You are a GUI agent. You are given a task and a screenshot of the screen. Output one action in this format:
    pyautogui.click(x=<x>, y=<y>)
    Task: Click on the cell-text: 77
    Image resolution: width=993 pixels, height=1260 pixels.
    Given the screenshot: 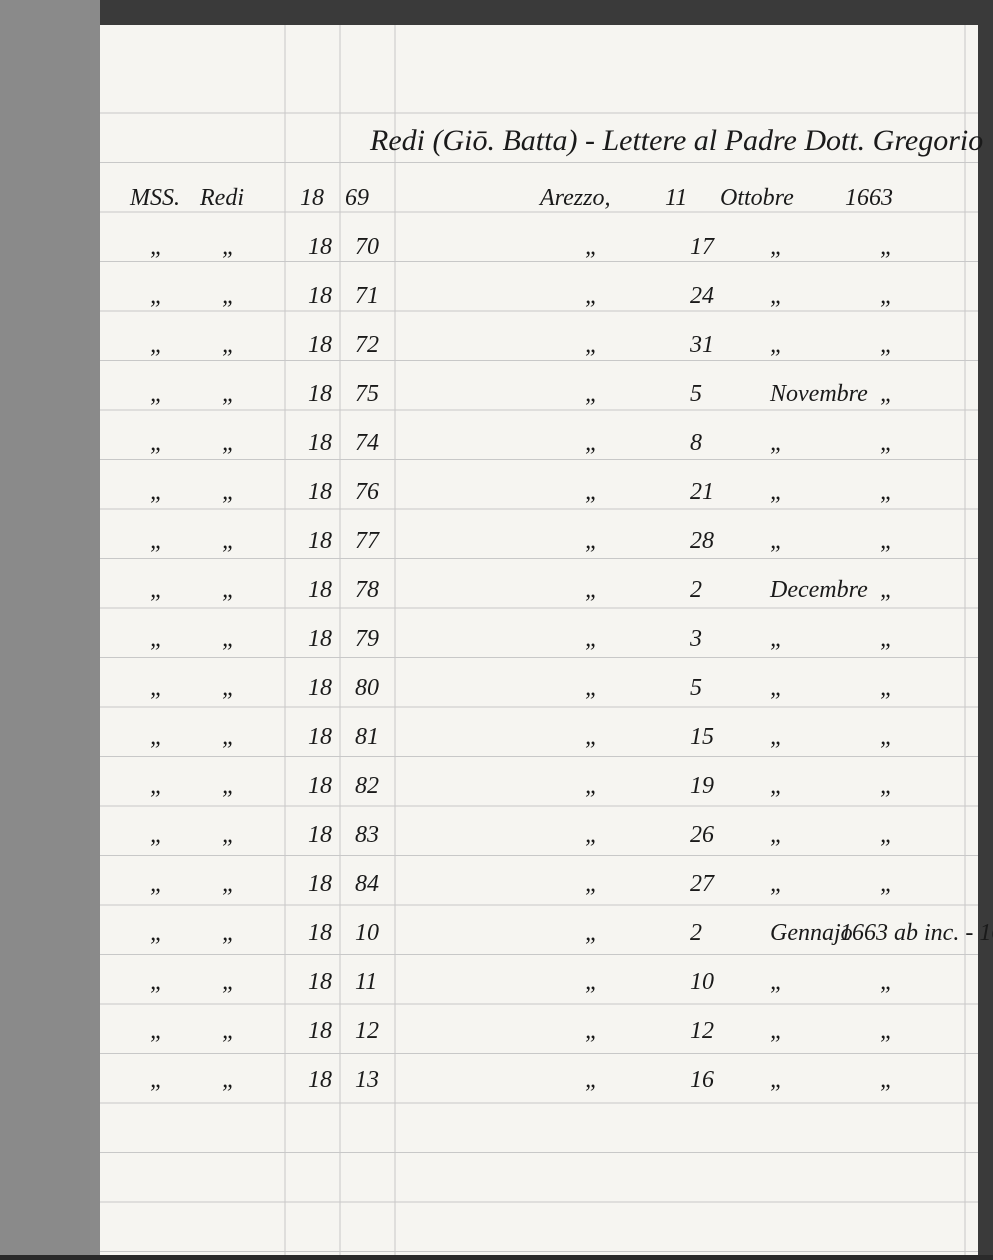 What is the action you would take?
    pyautogui.click(x=367, y=541)
    